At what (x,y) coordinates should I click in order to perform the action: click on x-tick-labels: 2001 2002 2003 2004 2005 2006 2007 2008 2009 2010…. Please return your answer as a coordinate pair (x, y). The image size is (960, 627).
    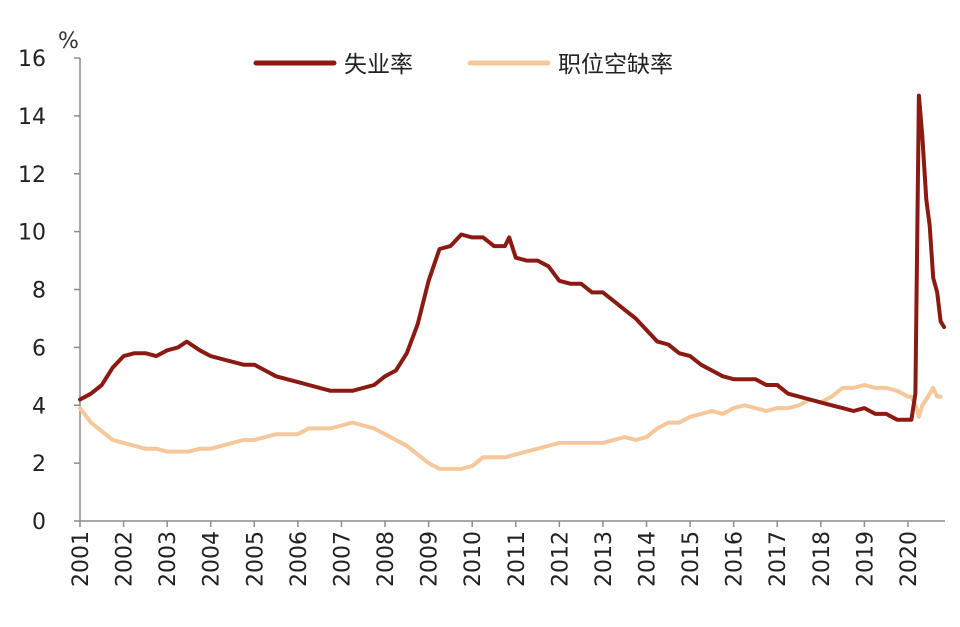
    Looking at the image, I should click on (495, 554).